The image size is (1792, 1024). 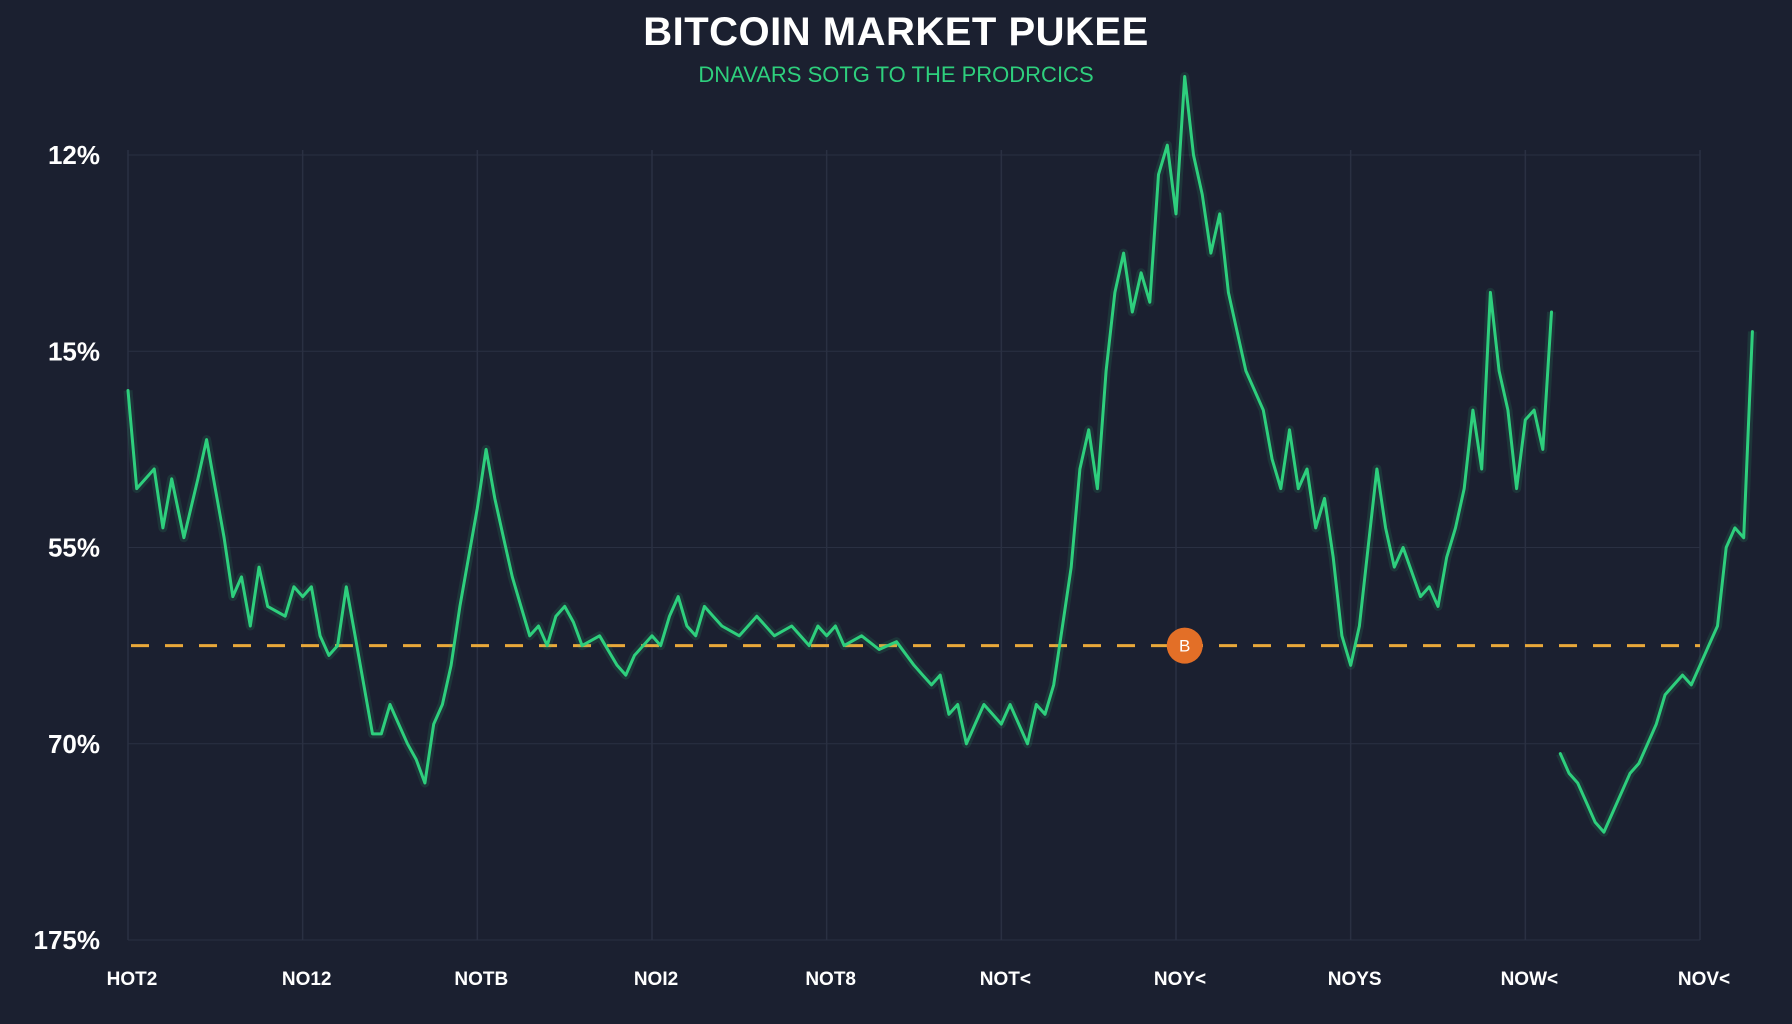 I want to click on x-tick-label: NO12, so click(x=307, y=979).